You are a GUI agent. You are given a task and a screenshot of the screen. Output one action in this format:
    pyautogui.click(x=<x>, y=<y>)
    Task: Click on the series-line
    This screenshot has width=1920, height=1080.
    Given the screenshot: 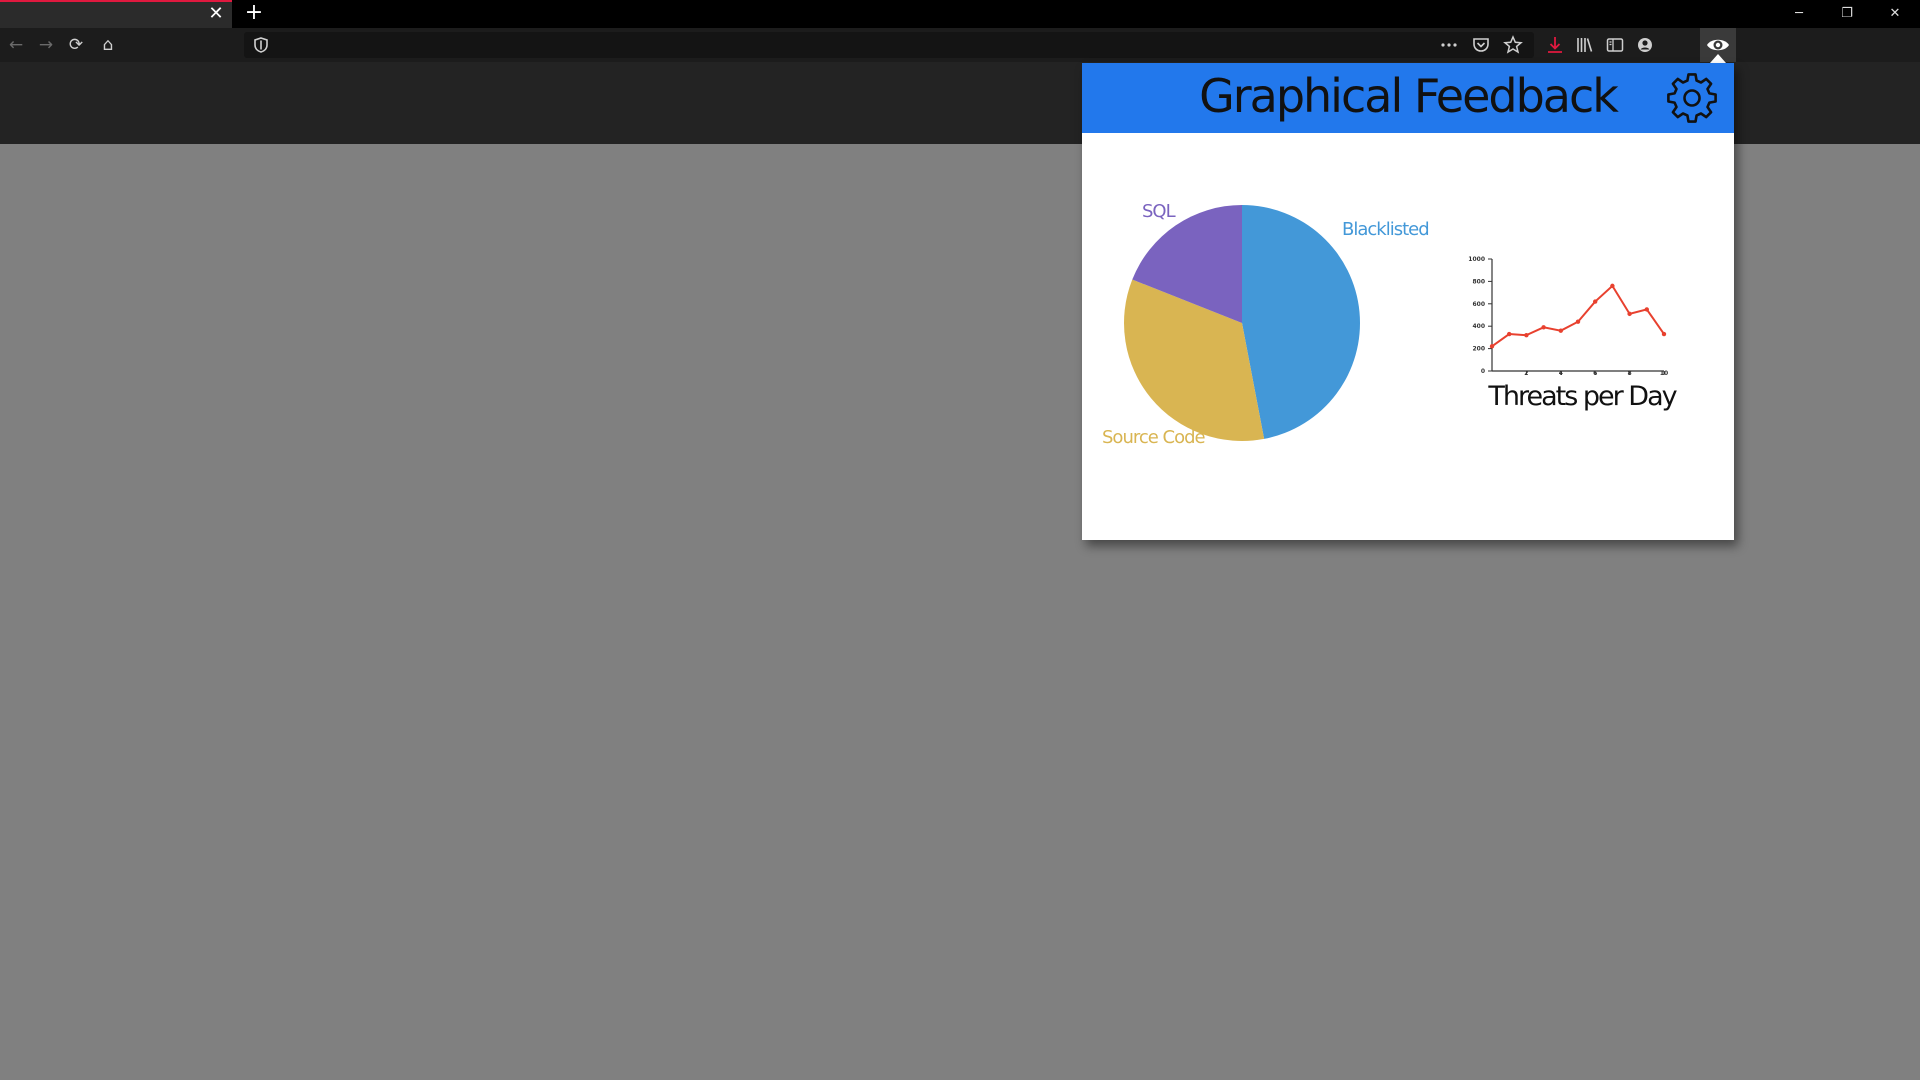 What is the action you would take?
    pyautogui.click(x=1578, y=316)
    